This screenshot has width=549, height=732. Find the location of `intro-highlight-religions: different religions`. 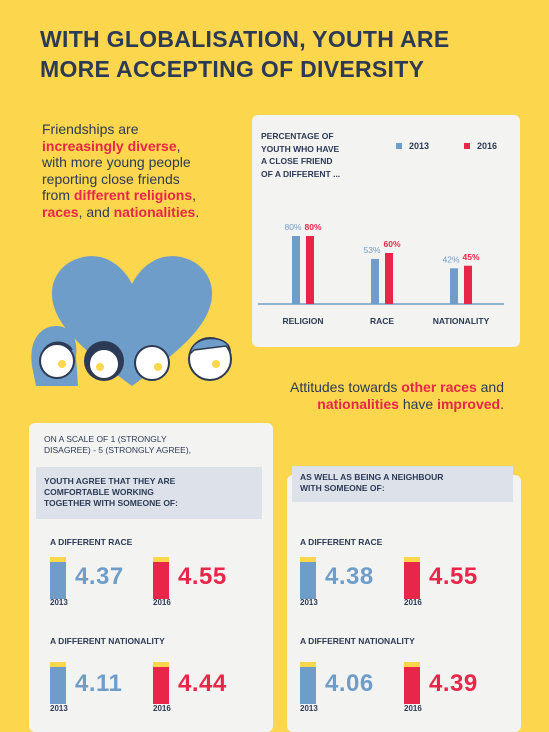

intro-highlight-religions: different religions is located at coordinates (133, 195).